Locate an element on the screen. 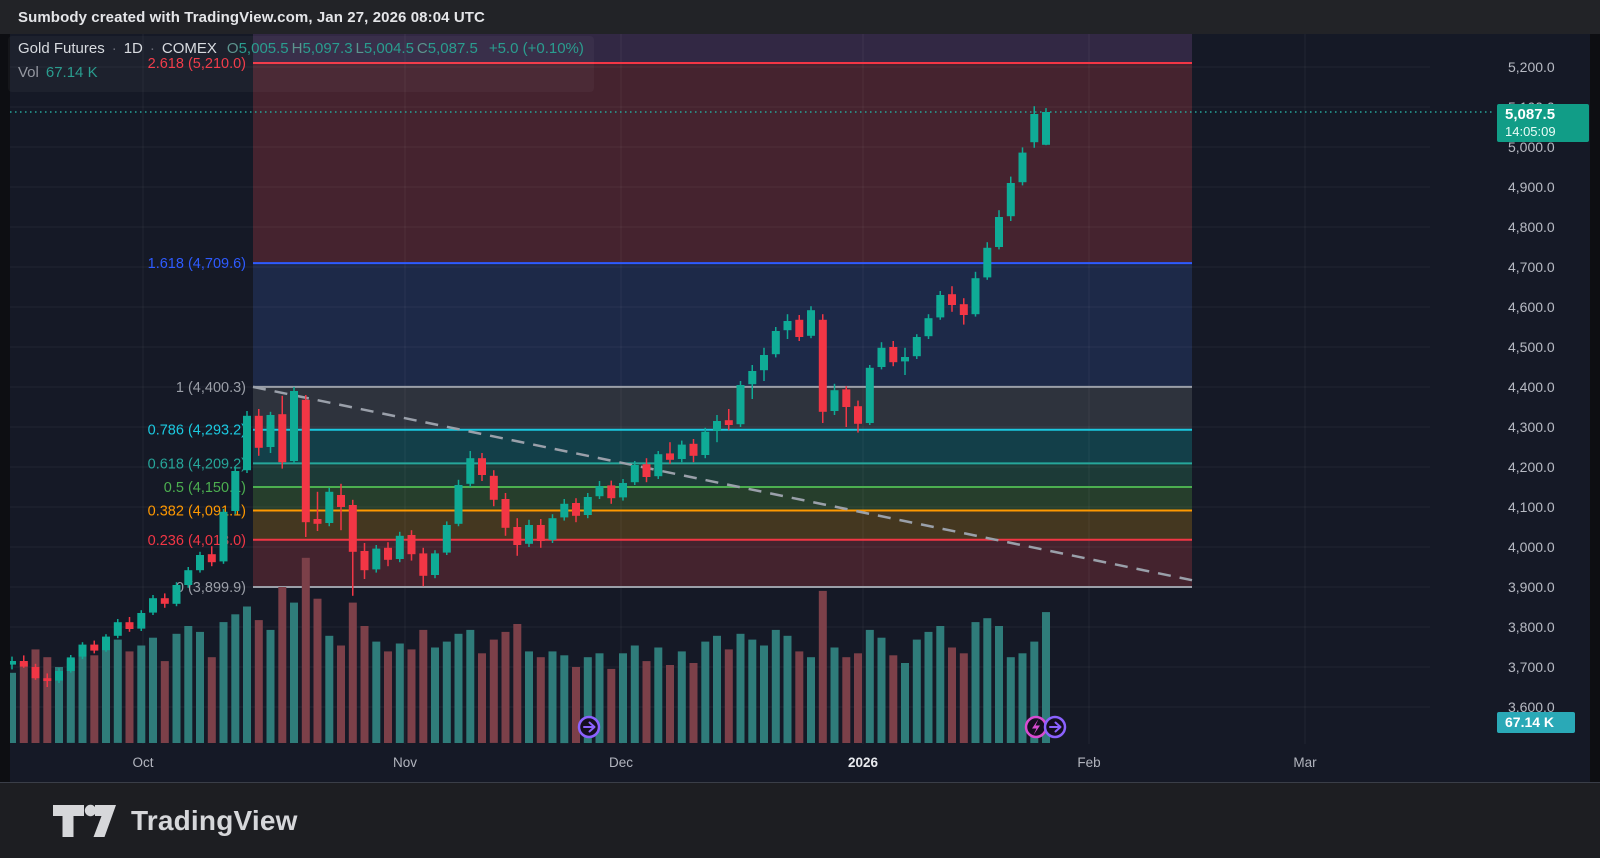 The image size is (1600, 858). volume-axis-label: 67.14 K is located at coordinates (1536, 722).